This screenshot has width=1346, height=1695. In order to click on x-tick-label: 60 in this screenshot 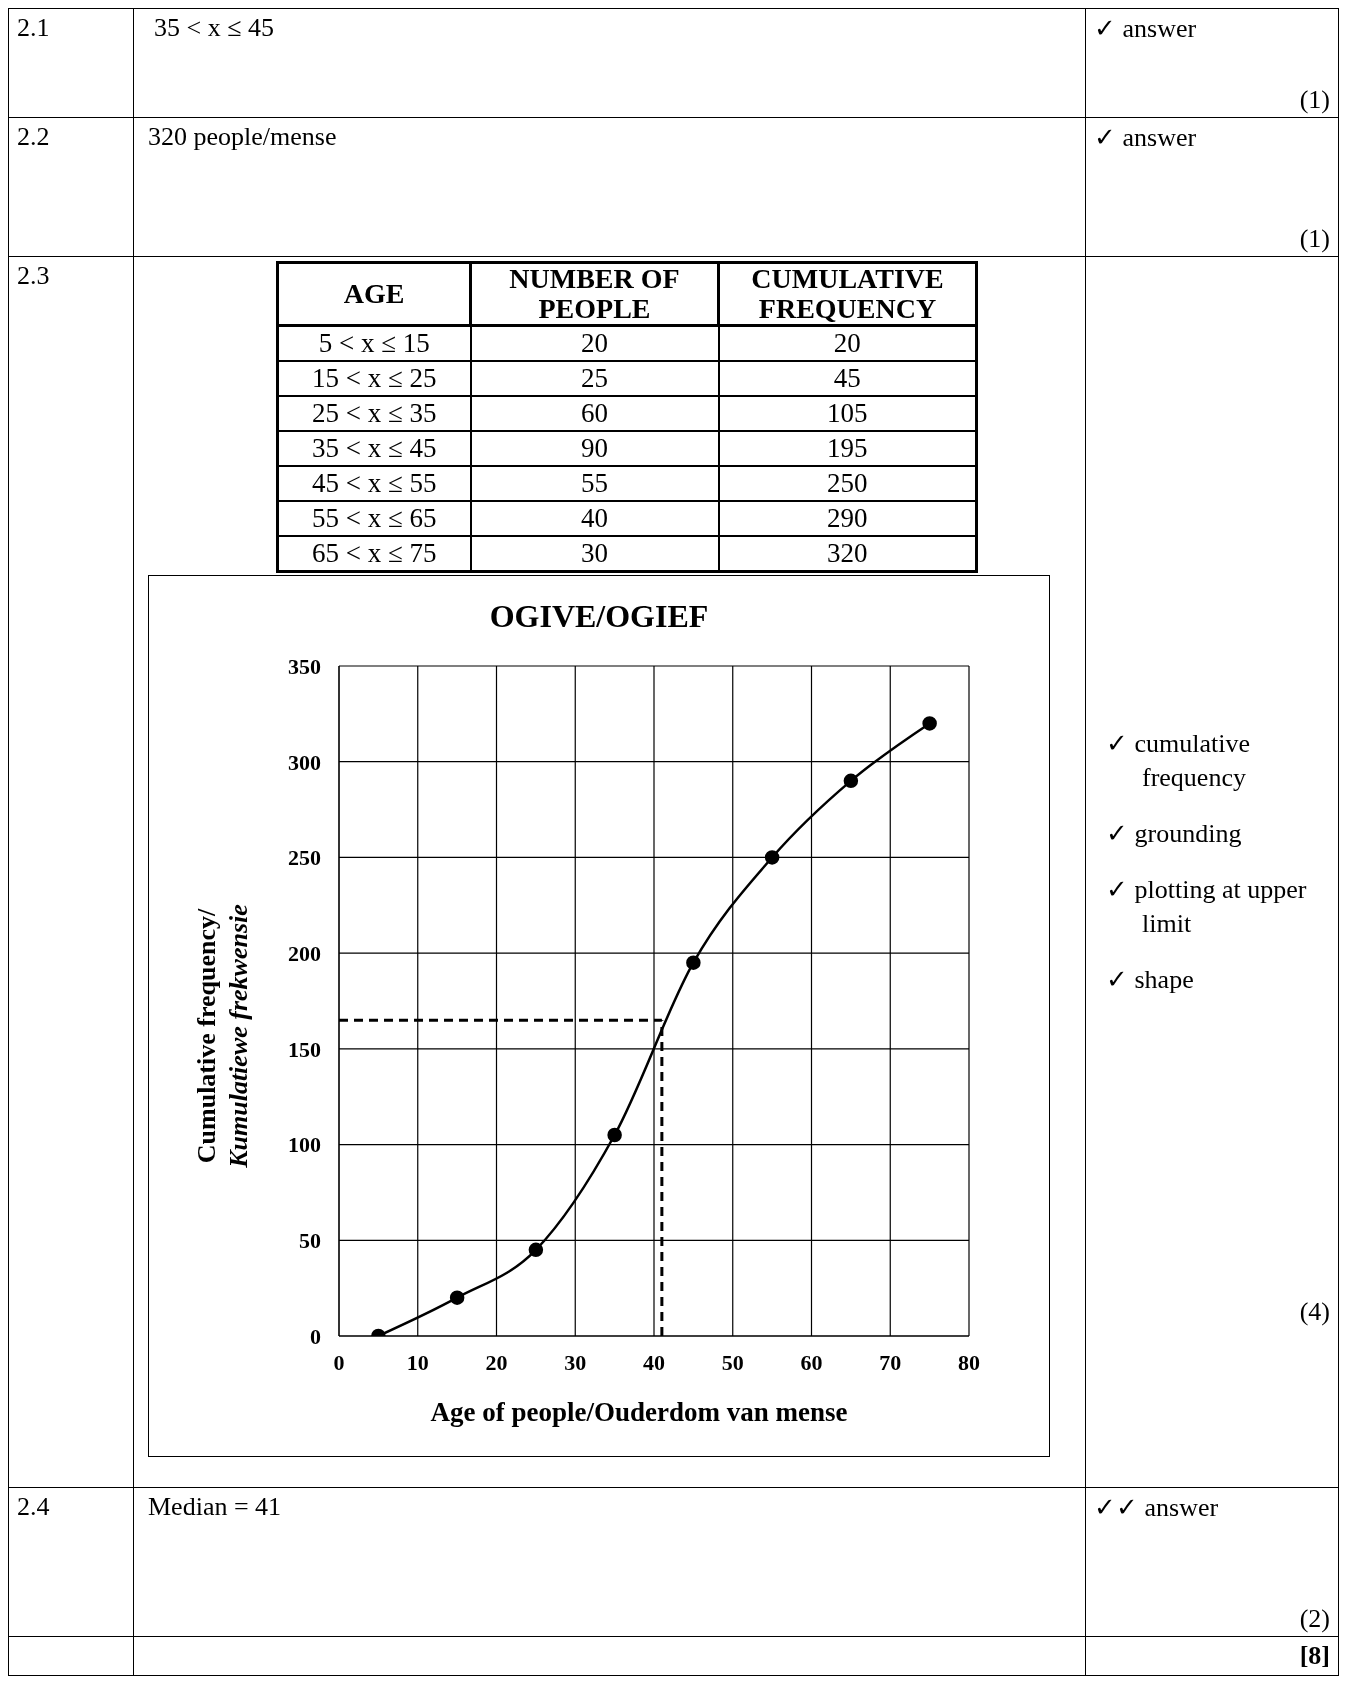, I will do `click(811, 1362)`.